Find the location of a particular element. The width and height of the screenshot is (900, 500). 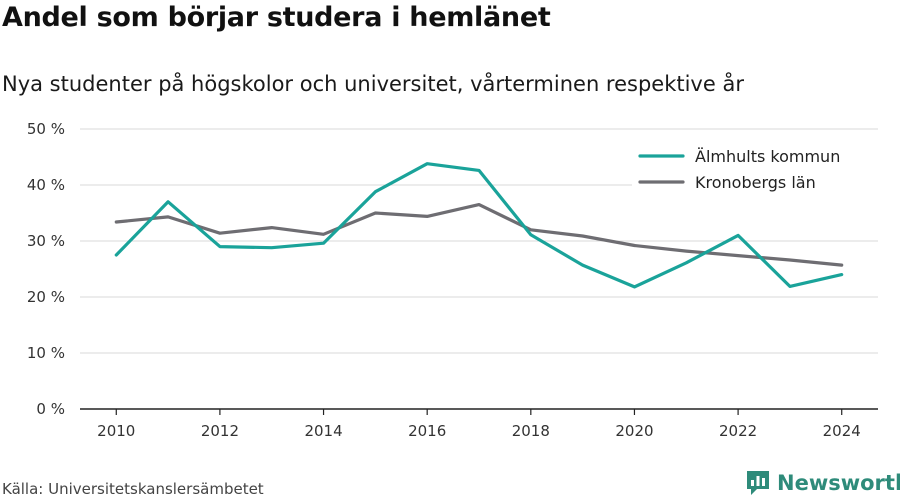

chart-title: Andel som börjar studera i hemlänet is located at coordinates (276, 17).